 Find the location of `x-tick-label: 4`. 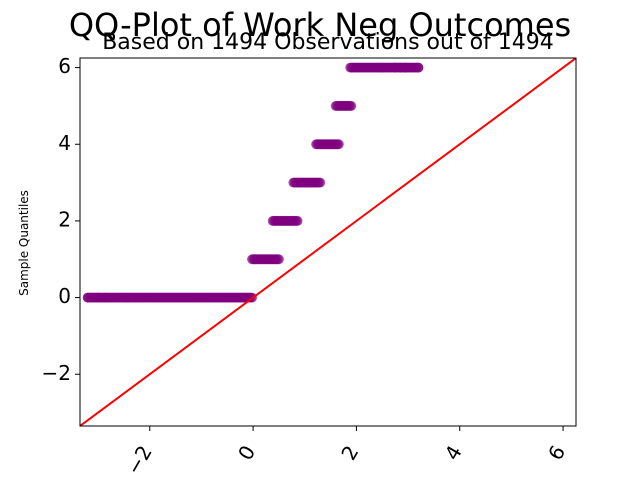

x-tick-label: 4 is located at coordinates (453, 452).